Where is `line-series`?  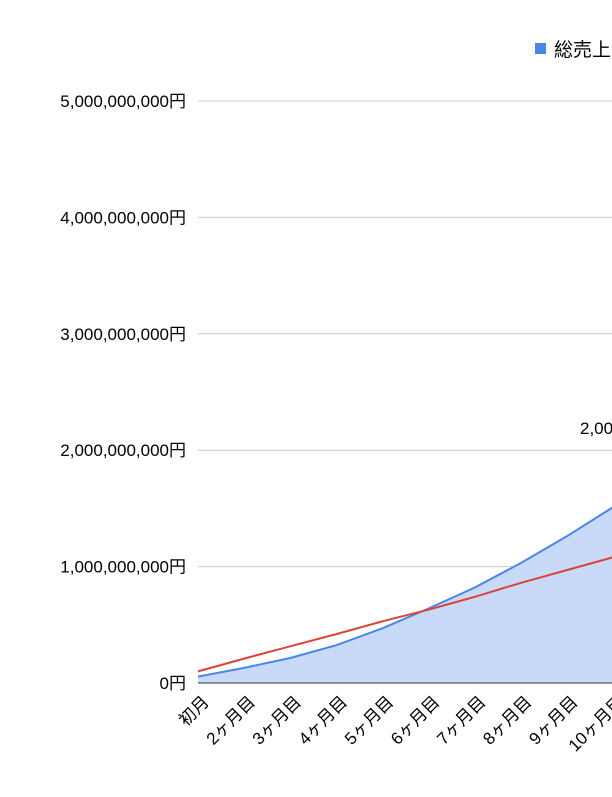
line-series is located at coordinates (404, 592).